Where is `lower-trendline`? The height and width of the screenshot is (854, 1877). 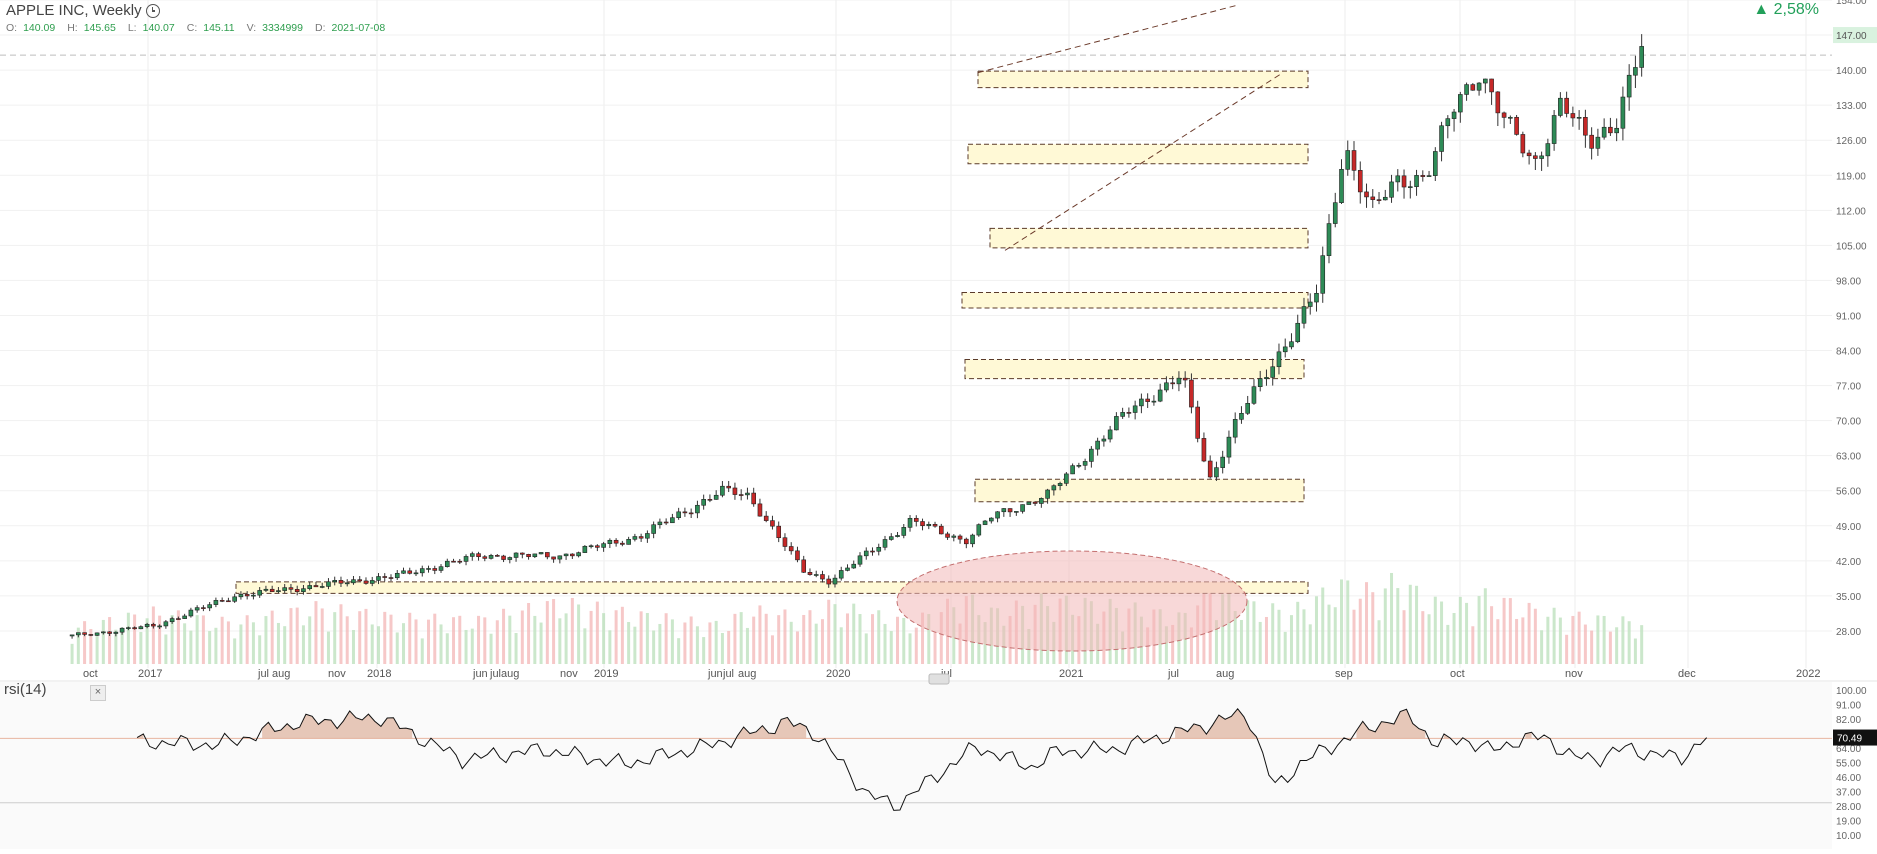 lower-trendline is located at coordinates (1144, 161).